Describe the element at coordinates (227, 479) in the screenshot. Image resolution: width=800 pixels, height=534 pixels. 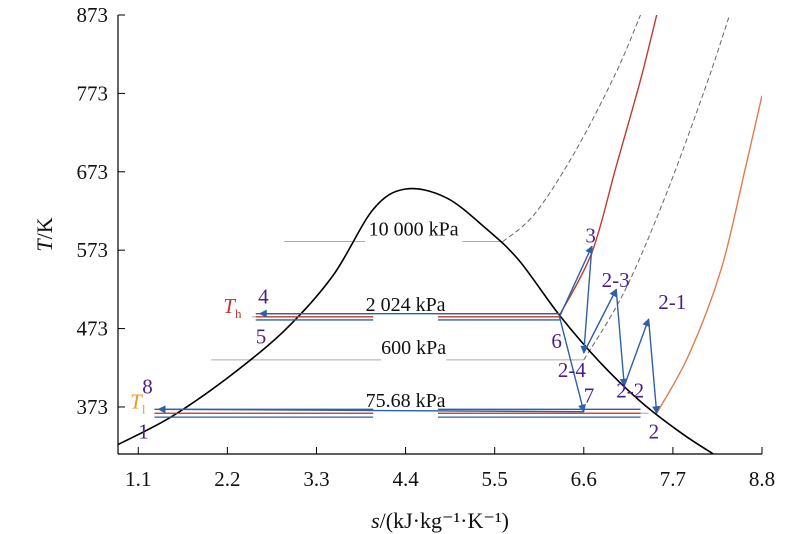
I see `x-tick-label-1: 2.2` at that location.